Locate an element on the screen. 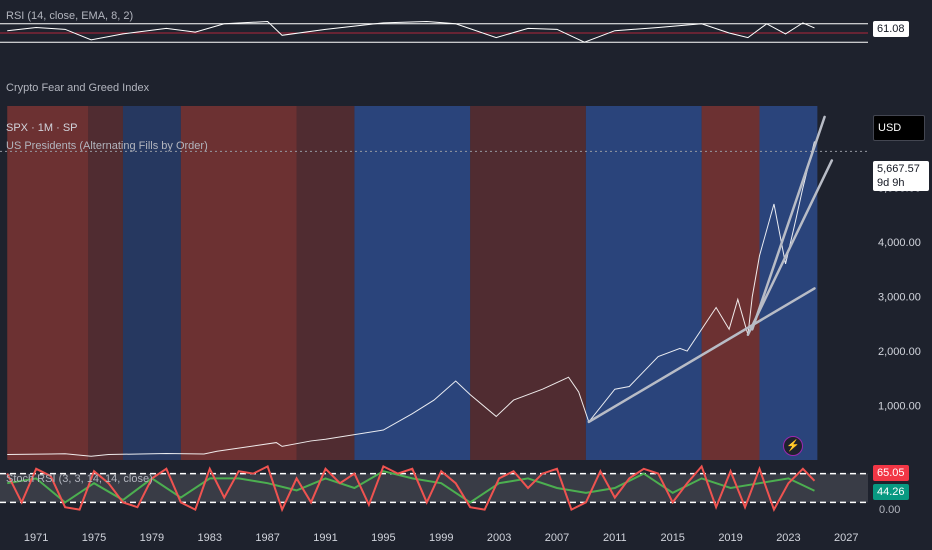 The image size is (932, 550). last-price-tag: 5,667.57 9d 9h is located at coordinates (901, 176).